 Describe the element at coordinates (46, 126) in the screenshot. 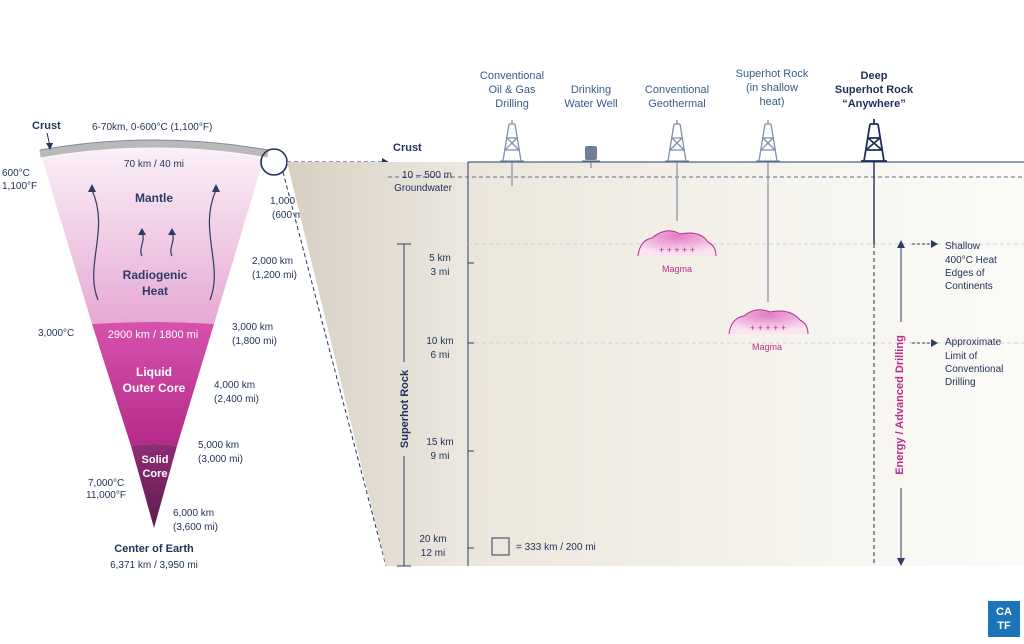

I see `earth-crust-label: Crust` at that location.